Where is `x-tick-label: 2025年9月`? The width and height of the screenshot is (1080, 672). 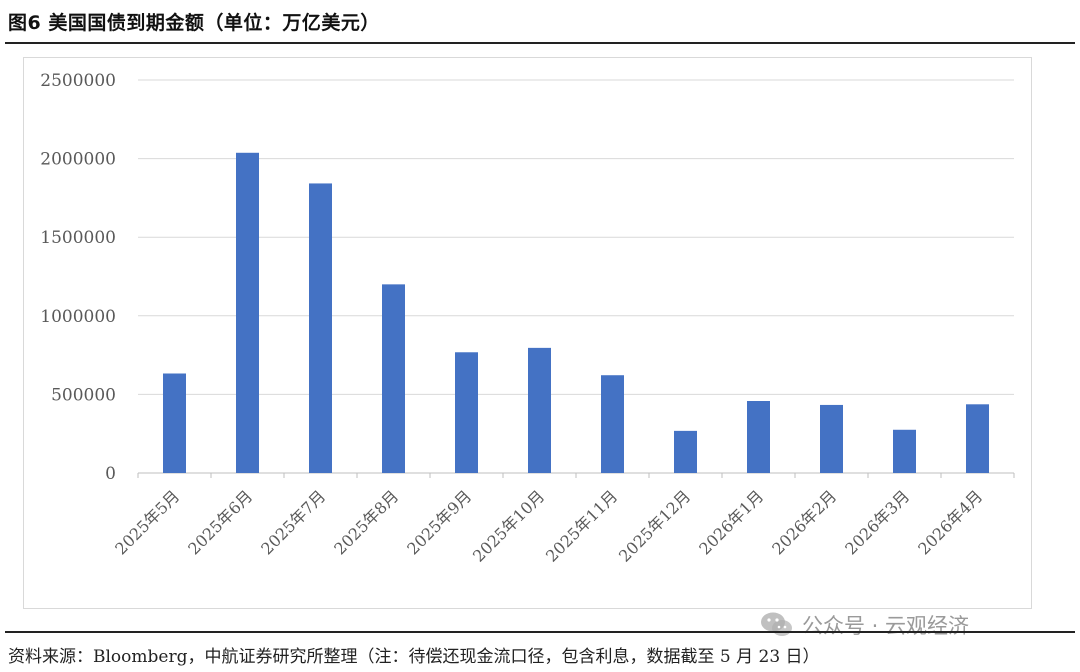 x-tick-label: 2025年9月 is located at coordinates (439, 522).